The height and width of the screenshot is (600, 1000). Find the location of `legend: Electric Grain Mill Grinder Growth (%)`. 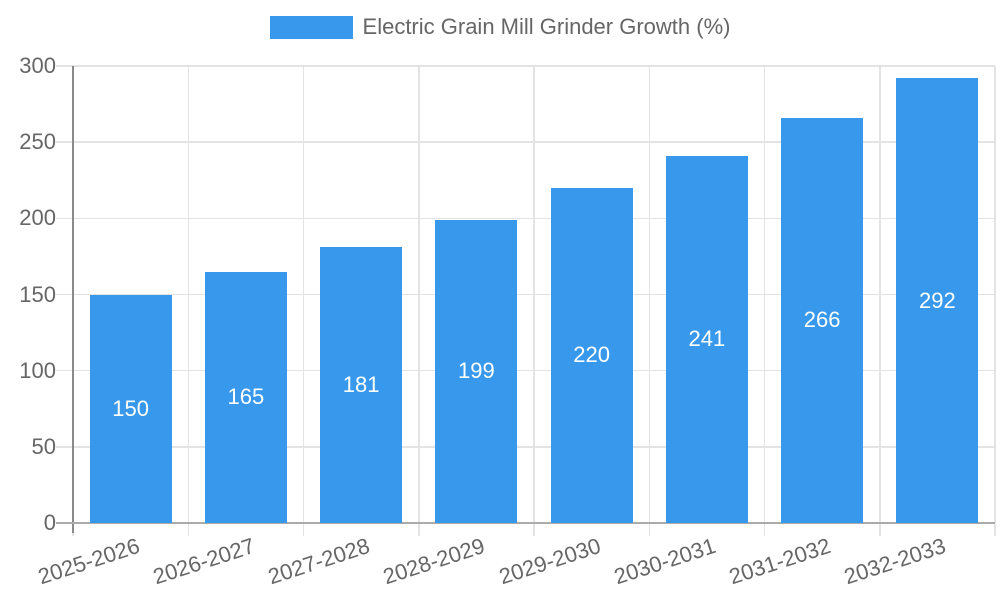

legend: Electric Grain Mill Grinder Growth (%) is located at coordinates (500, 27).